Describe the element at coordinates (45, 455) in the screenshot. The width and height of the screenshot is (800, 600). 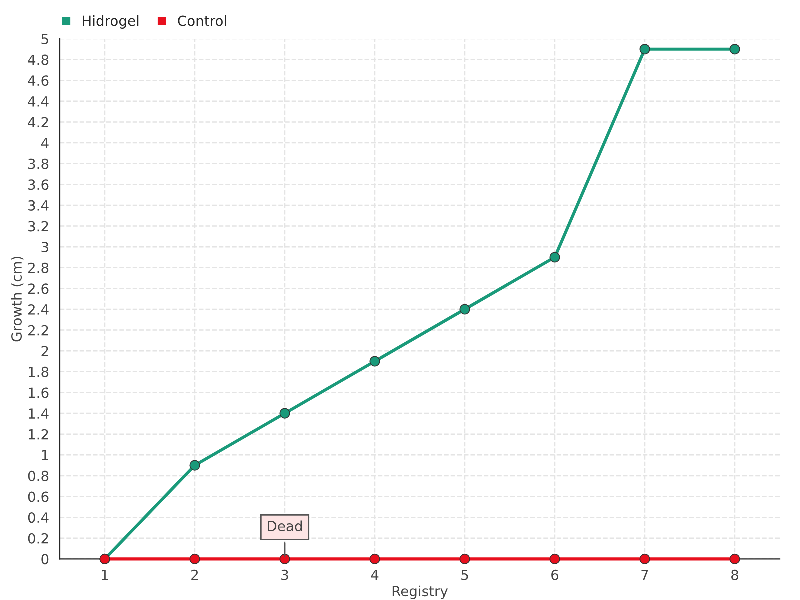
I see `y-tick-label: 1` at that location.